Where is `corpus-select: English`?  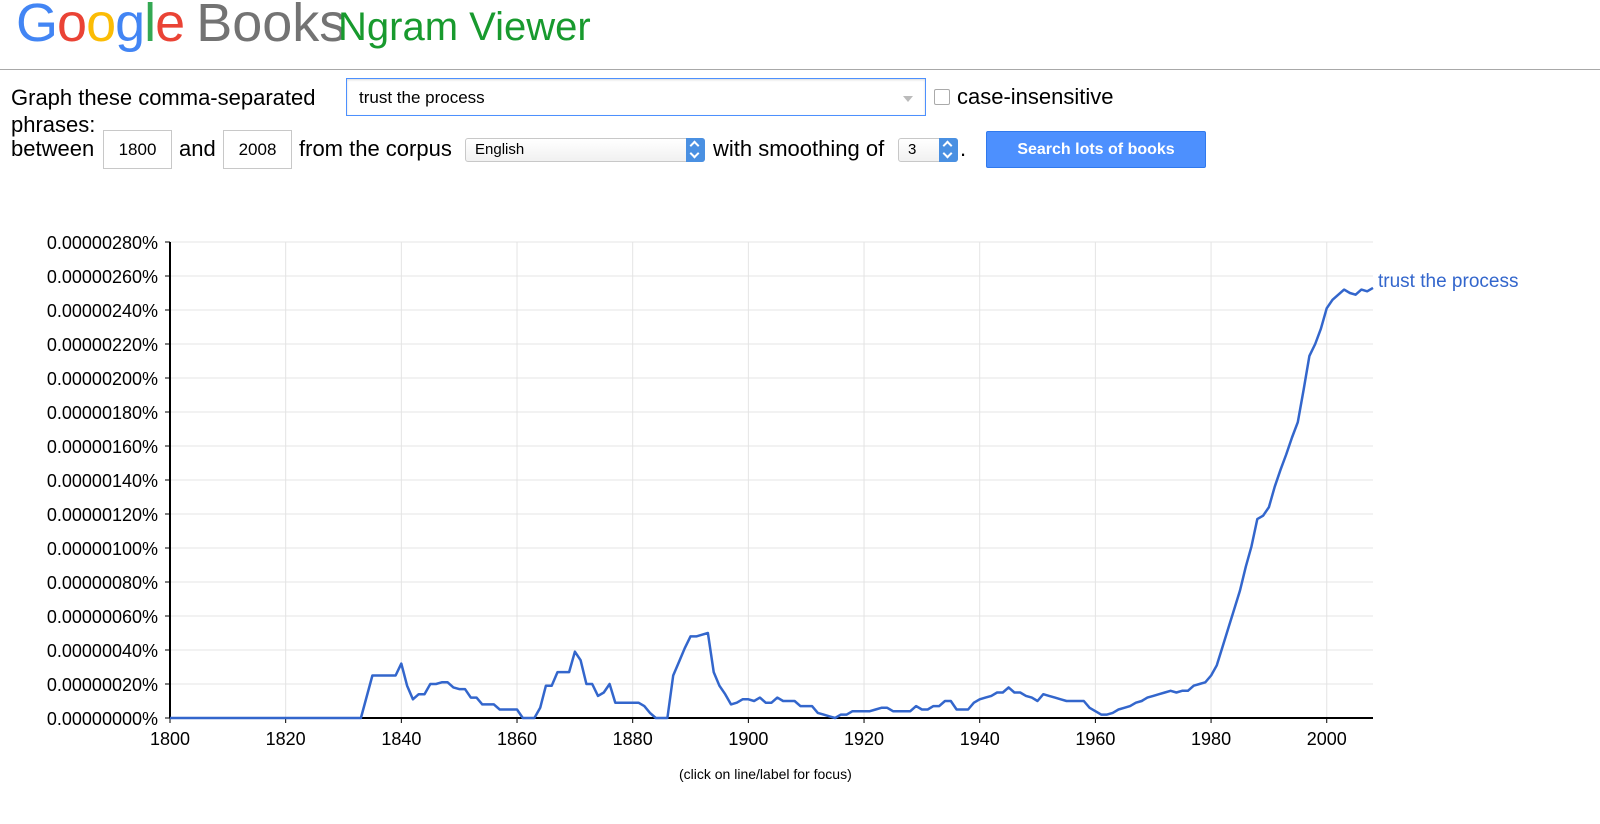 corpus-select: English is located at coordinates (585, 150).